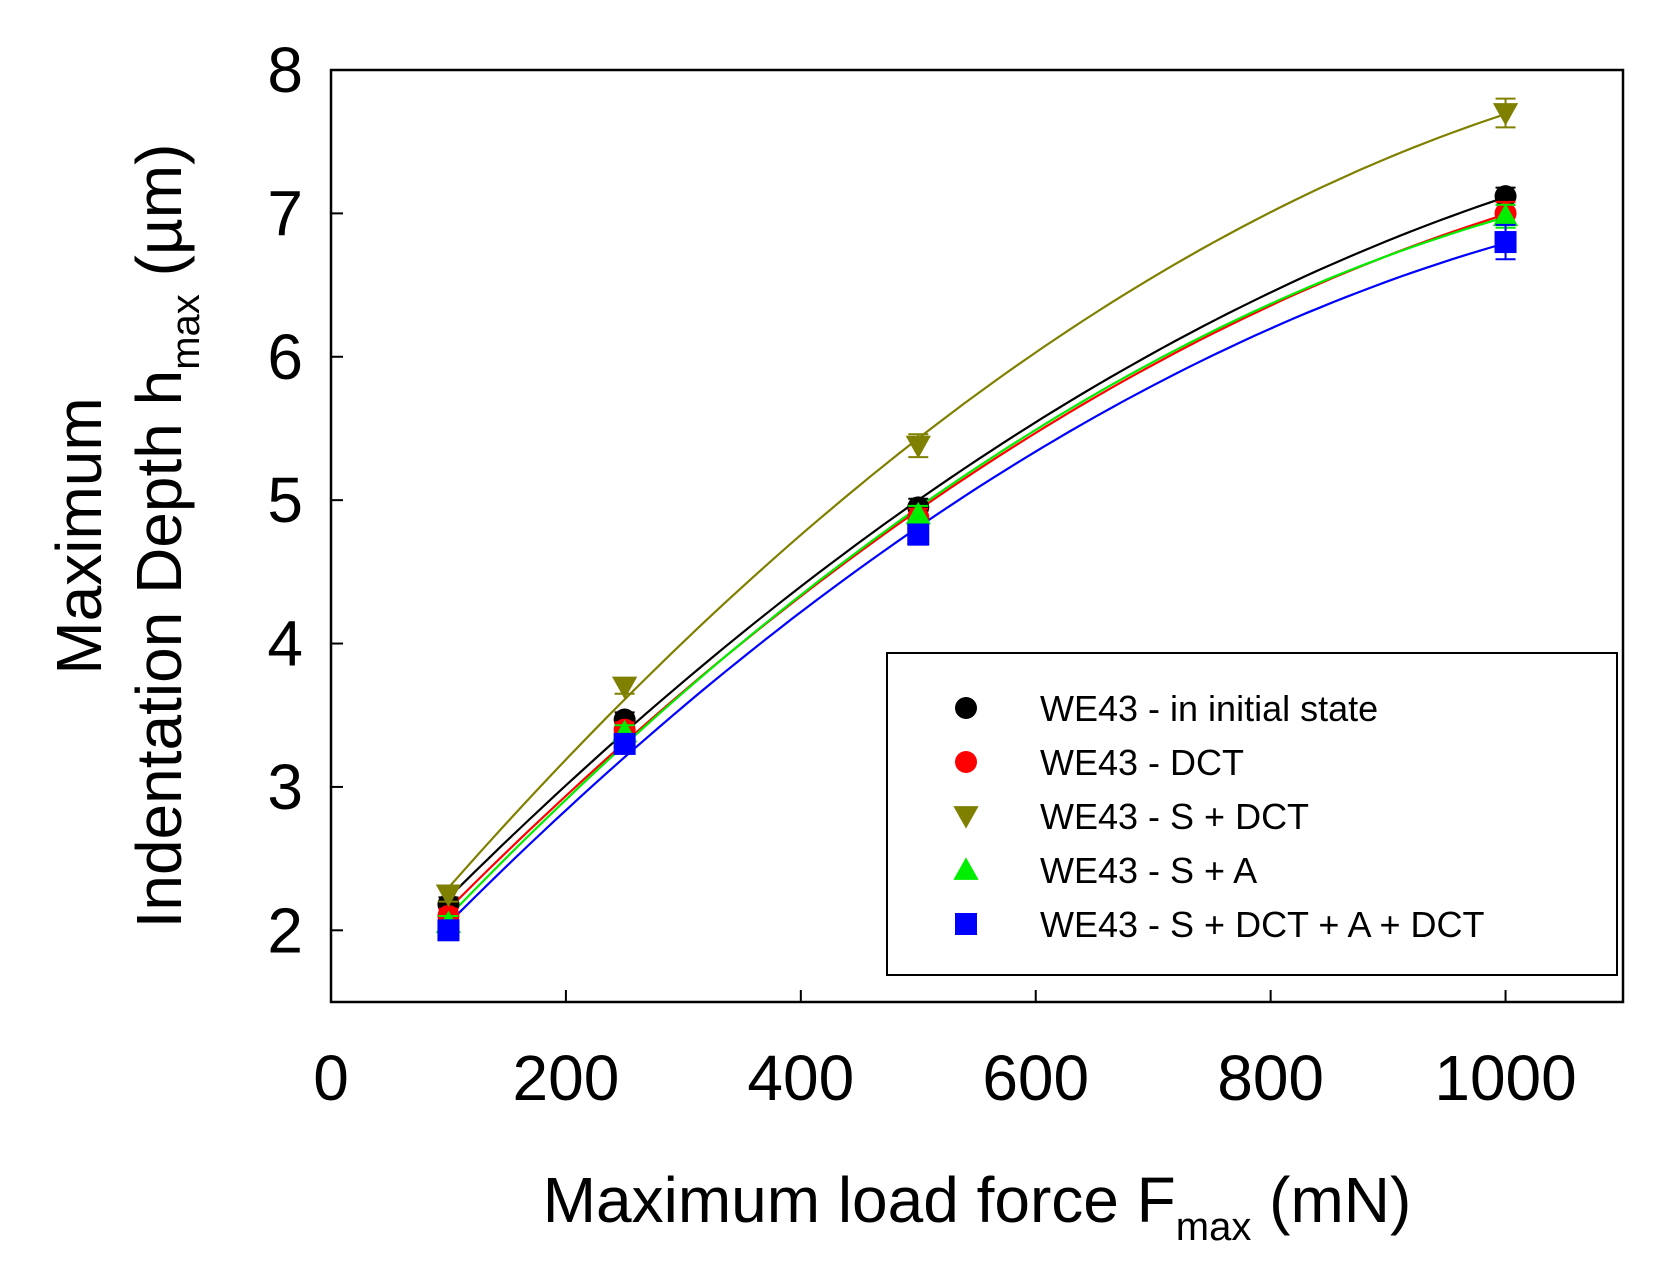 The image size is (1672, 1270). I want to click on legend-label: WE43 - S + DCT + A + DCT, so click(1262, 924).